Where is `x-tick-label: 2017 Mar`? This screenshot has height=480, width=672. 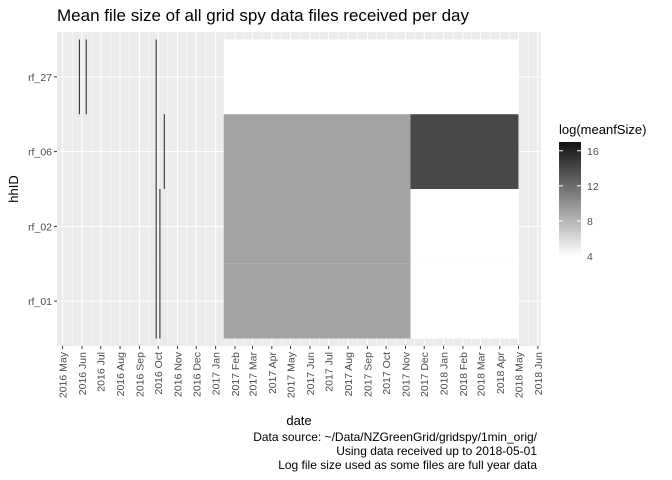
x-tick-label: 2017 Mar is located at coordinates (253, 373).